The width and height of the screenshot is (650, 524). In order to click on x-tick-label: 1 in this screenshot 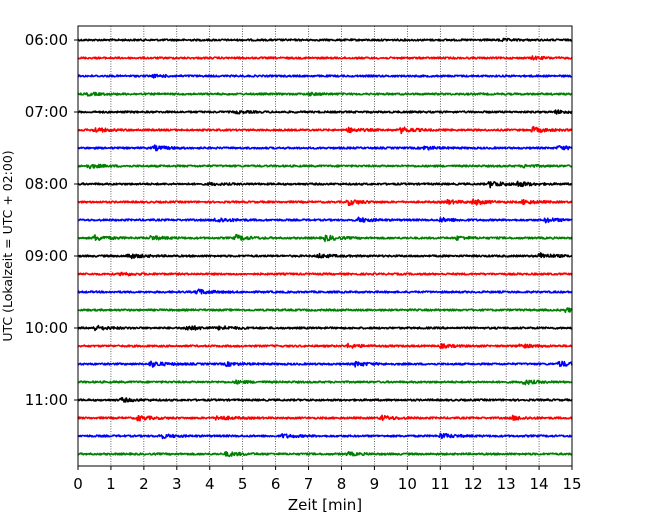, I will do `click(111, 484)`.